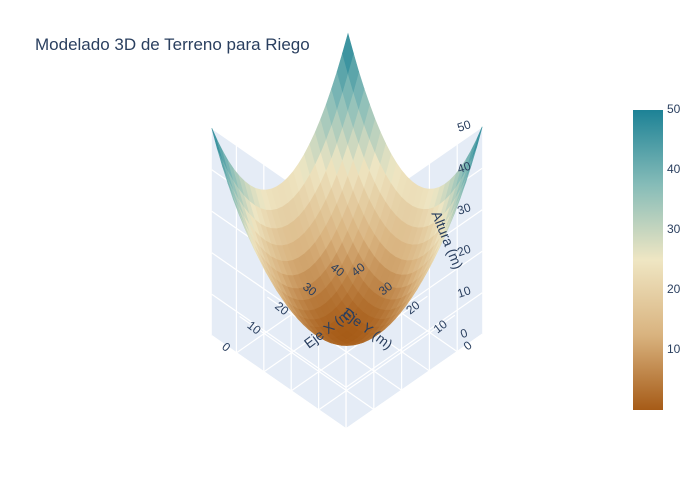  Describe the element at coordinates (674, 109) in the screenshot. I see `colorbar-tick-label: 50` at that location.